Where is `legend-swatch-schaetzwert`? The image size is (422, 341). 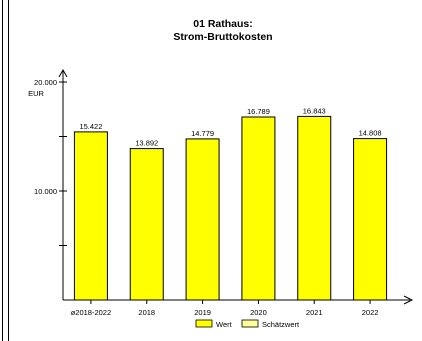 legend-swatch-schaetzwert is located at coordinates (250, 323).